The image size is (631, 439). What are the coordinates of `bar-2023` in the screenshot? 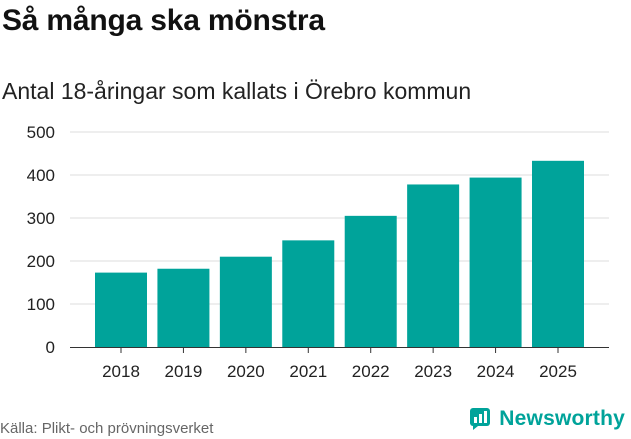 It's located at (433, 265).